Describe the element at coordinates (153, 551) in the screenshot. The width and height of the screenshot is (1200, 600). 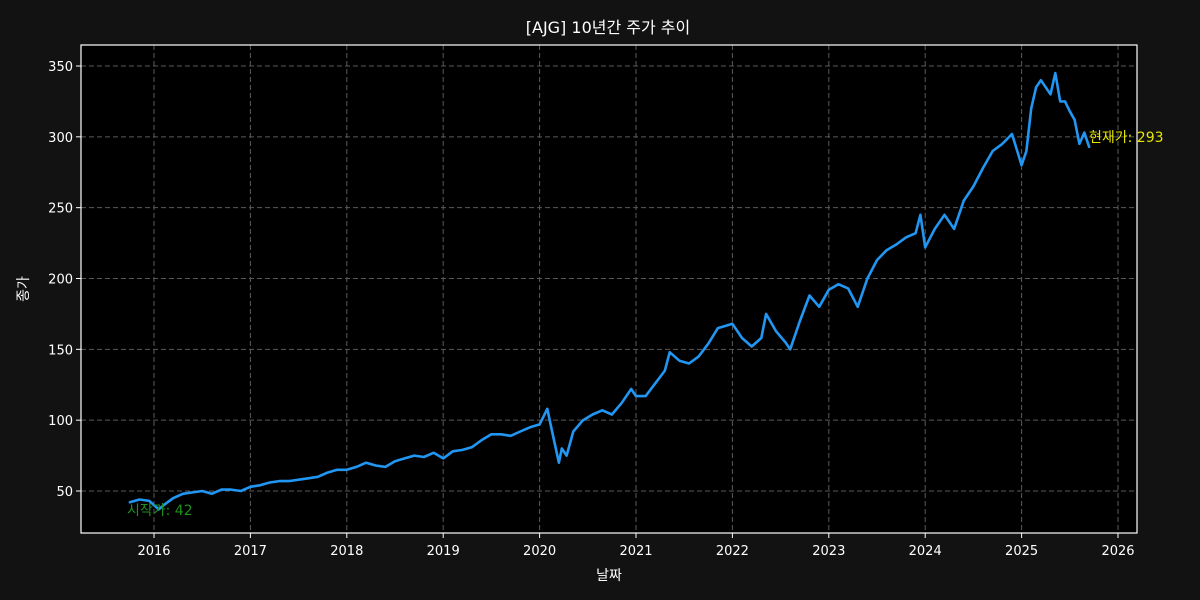
I see `x-tick-label: 2016` at that location.